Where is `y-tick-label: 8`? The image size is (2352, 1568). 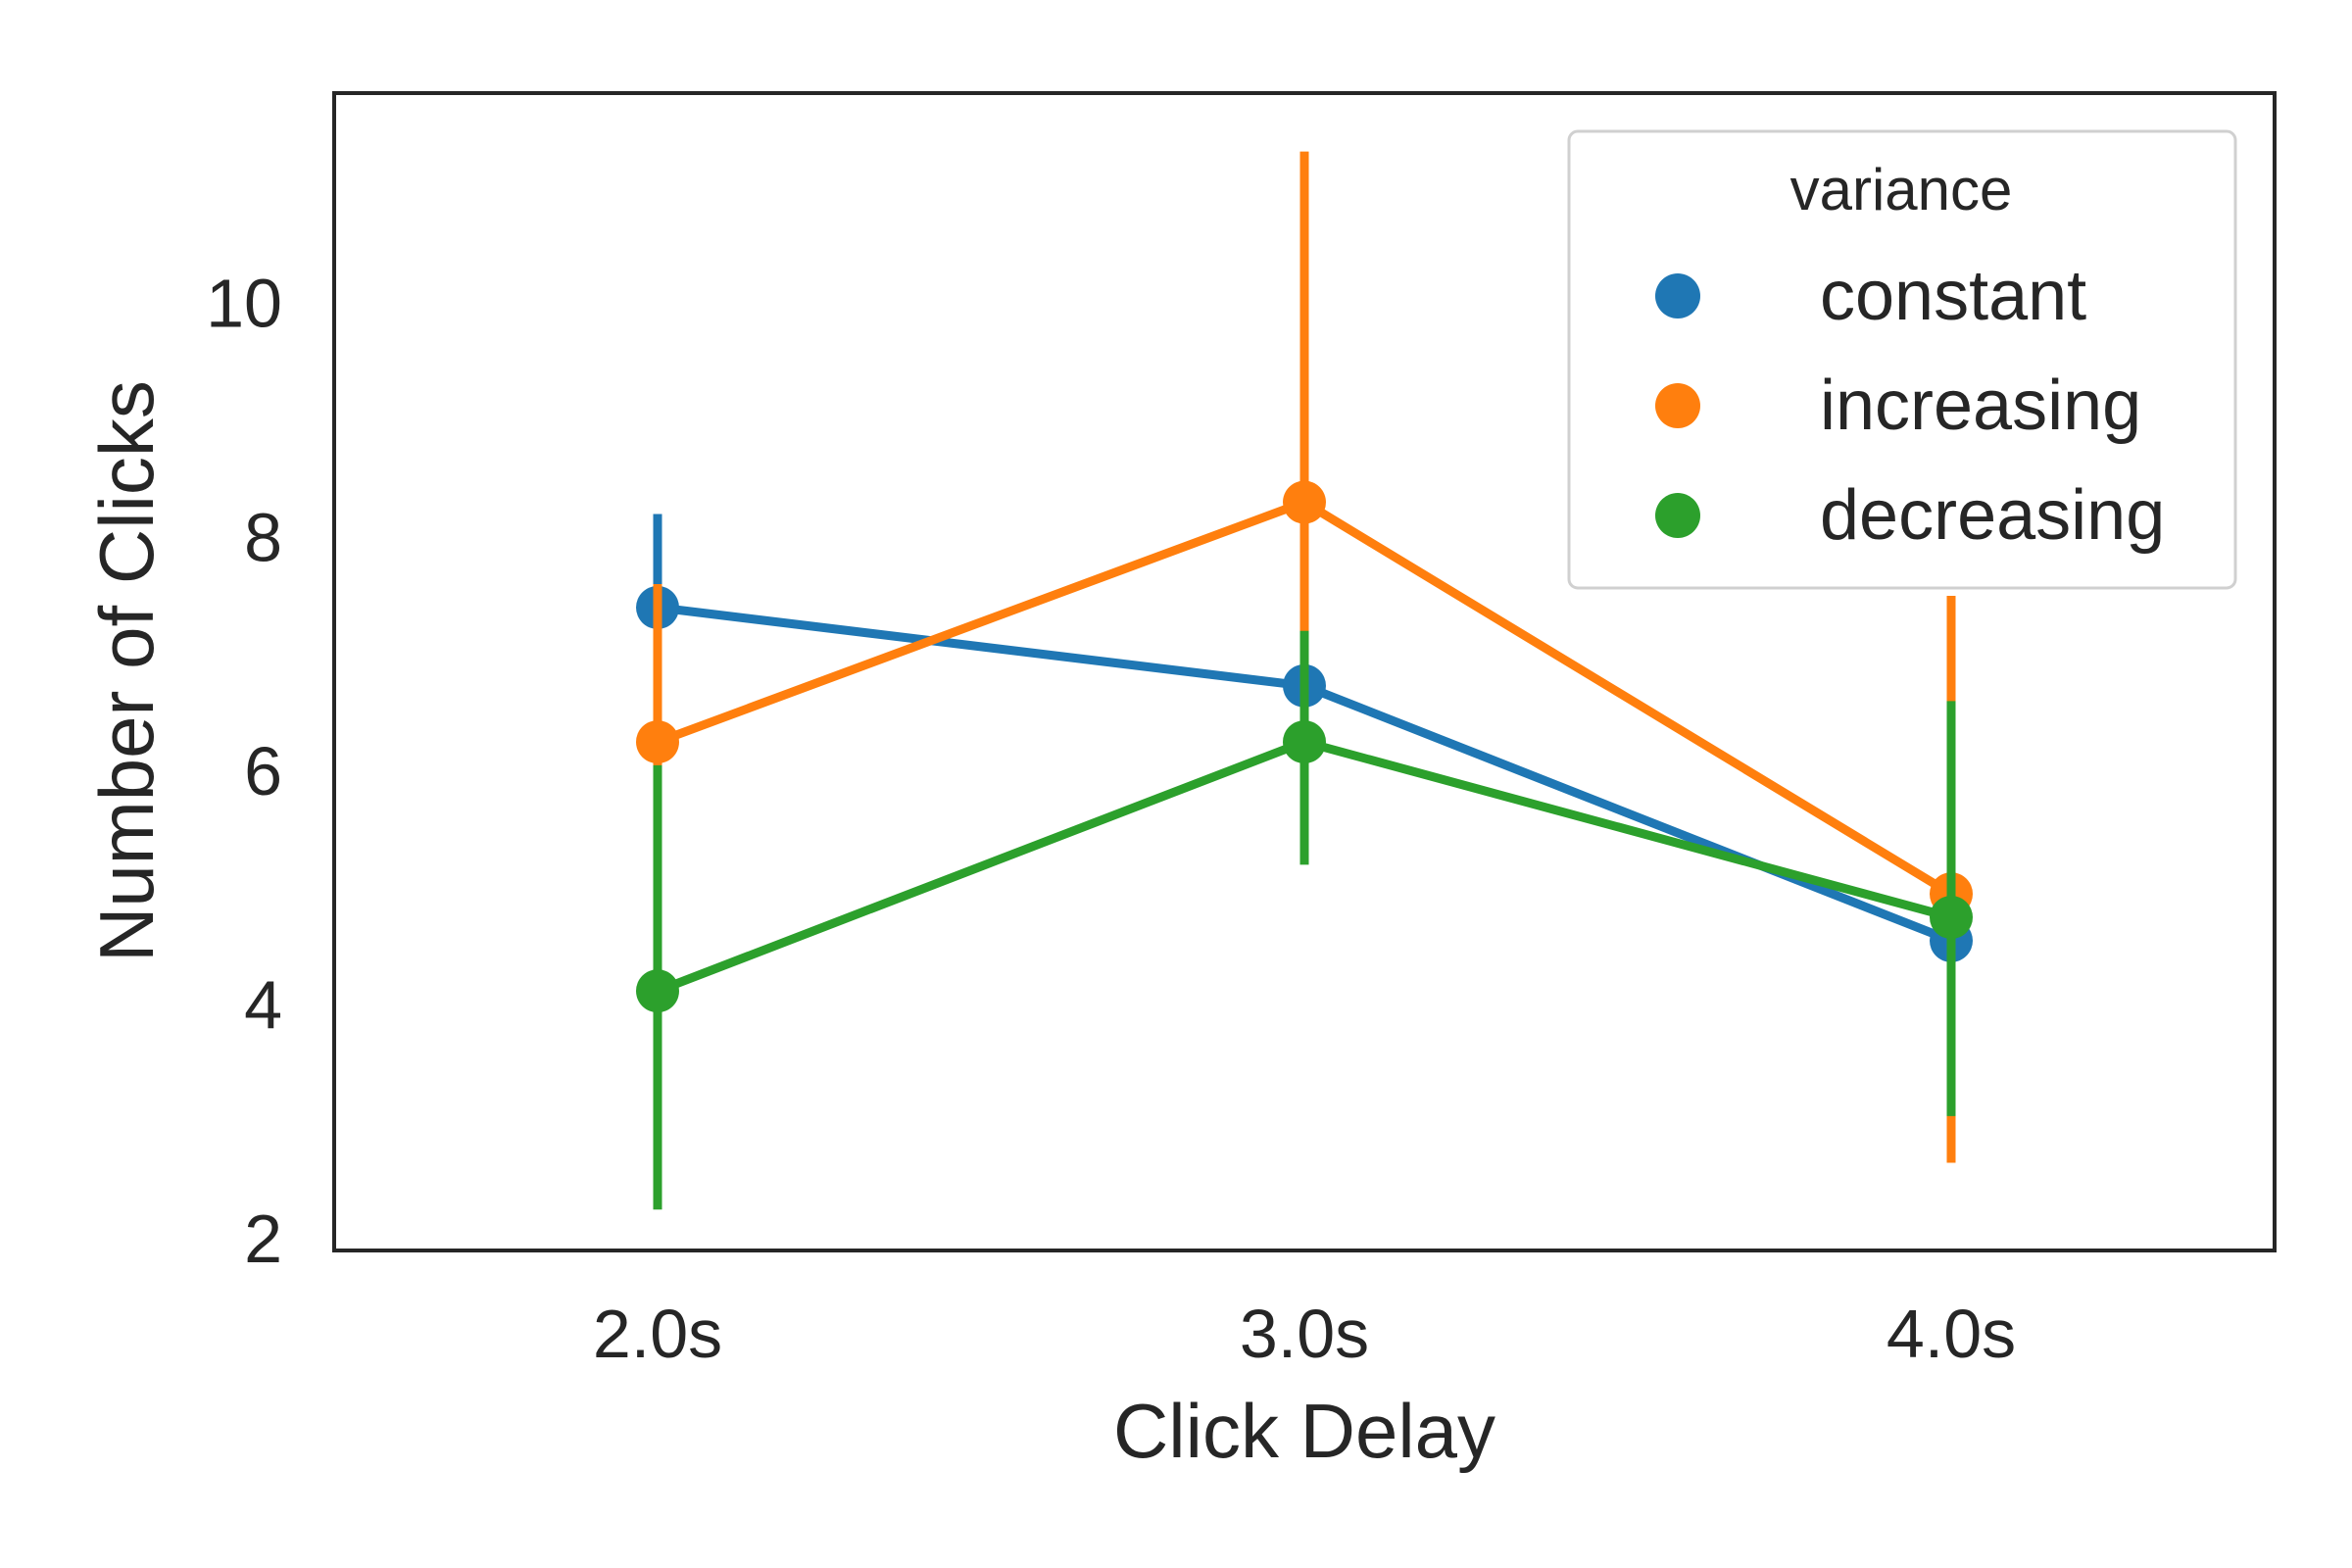 y-tick-label: 8 is located at coordinates (263, 537).